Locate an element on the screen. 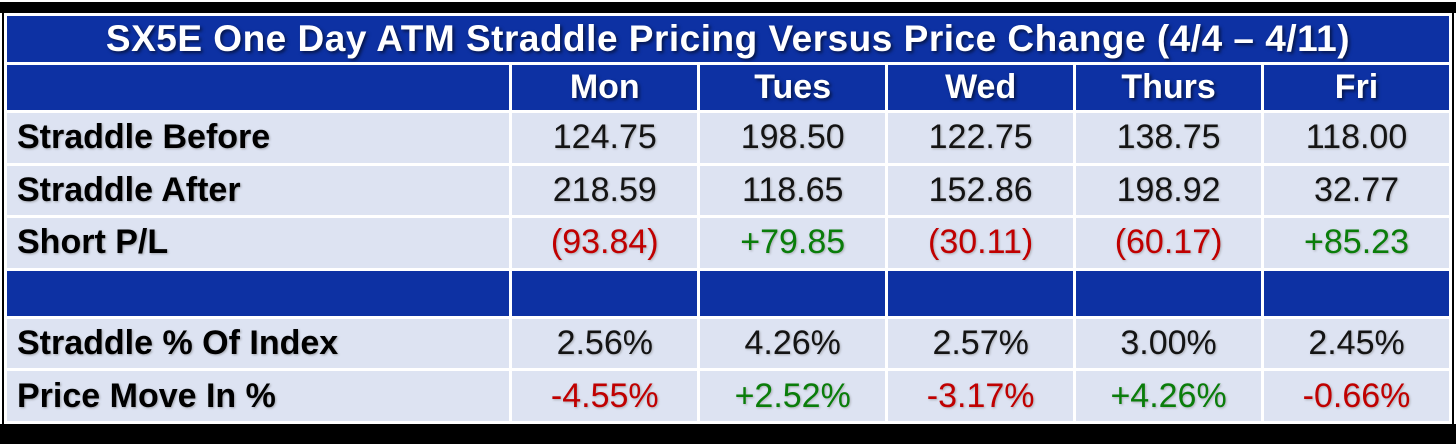 The width and height of the screenshot is (1456, 444). value-cell: -4.55% is located at coordinates (605, 396).